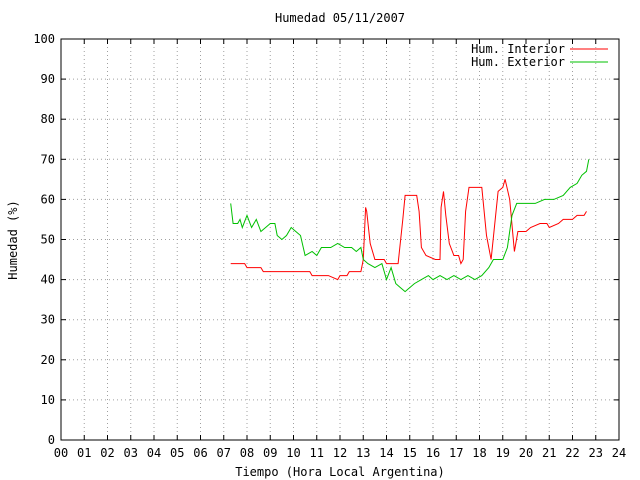 This screenshot has height=480, width=640. What do you see at coordinates (48, 159) in the screenshot?
I see `y-tick-label: 70` at bounding box center [48, 159].